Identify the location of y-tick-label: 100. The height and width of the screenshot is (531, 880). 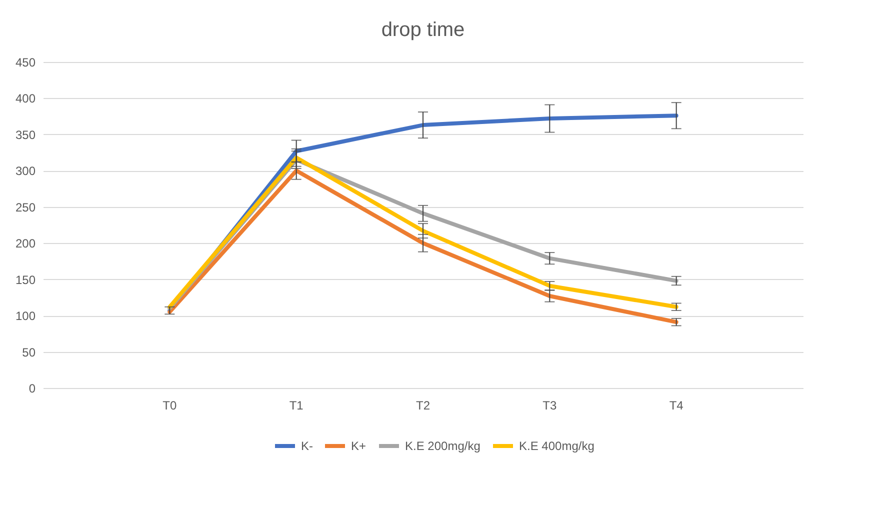
(25, 316).